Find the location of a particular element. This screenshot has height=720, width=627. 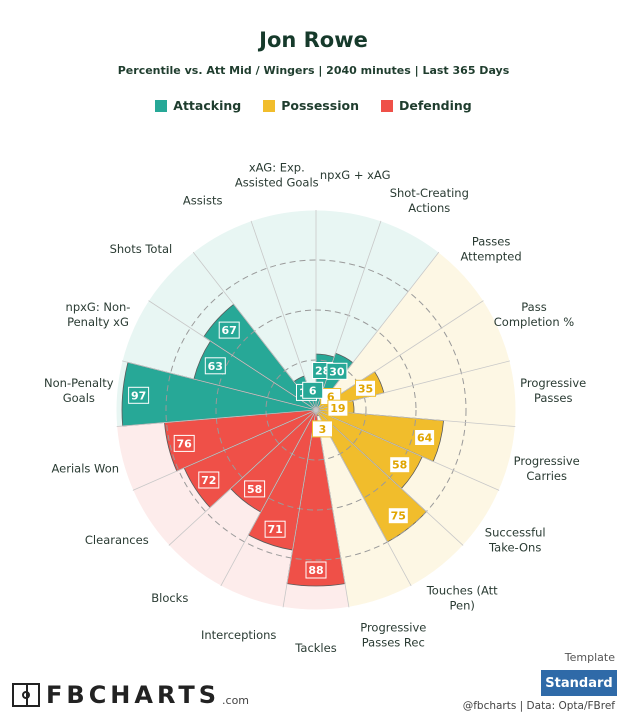

category-label-7: Touches (Att Pen) is located at coordinates (462, 597).